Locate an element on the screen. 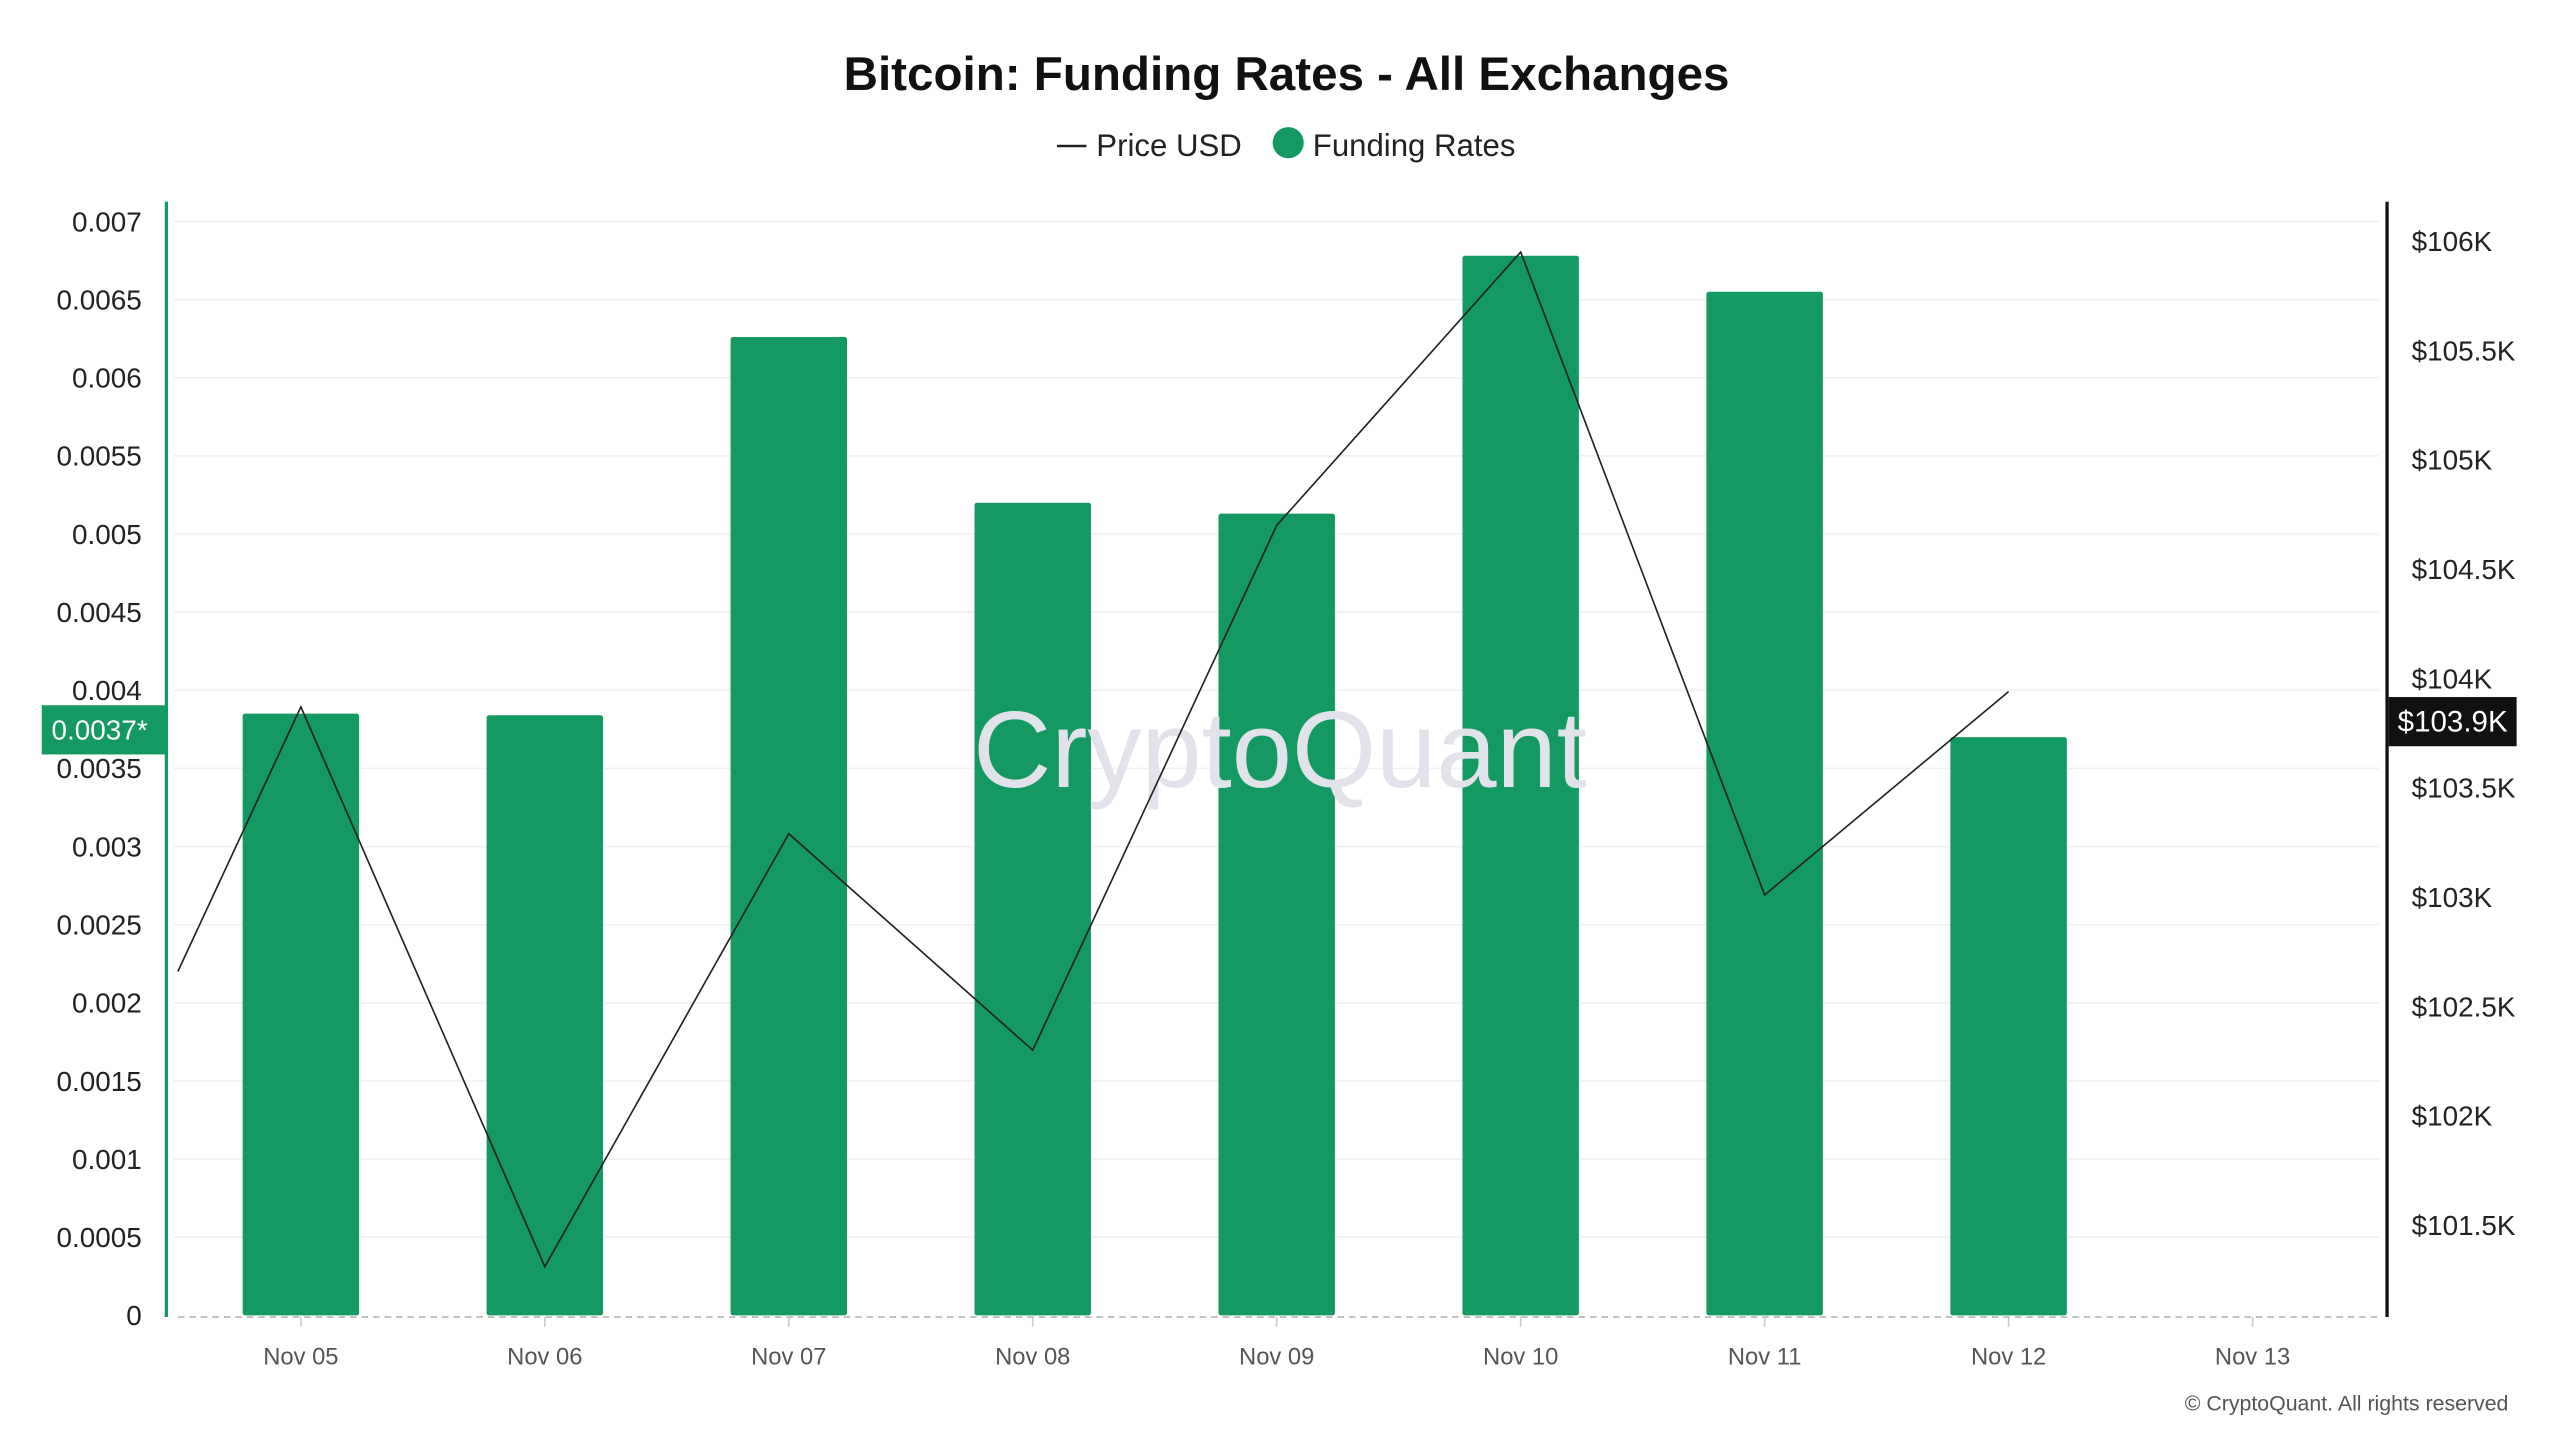 The image size is (2560, 1440). y-left-tick-label: 0.004 is located at coordinates (107, 690).